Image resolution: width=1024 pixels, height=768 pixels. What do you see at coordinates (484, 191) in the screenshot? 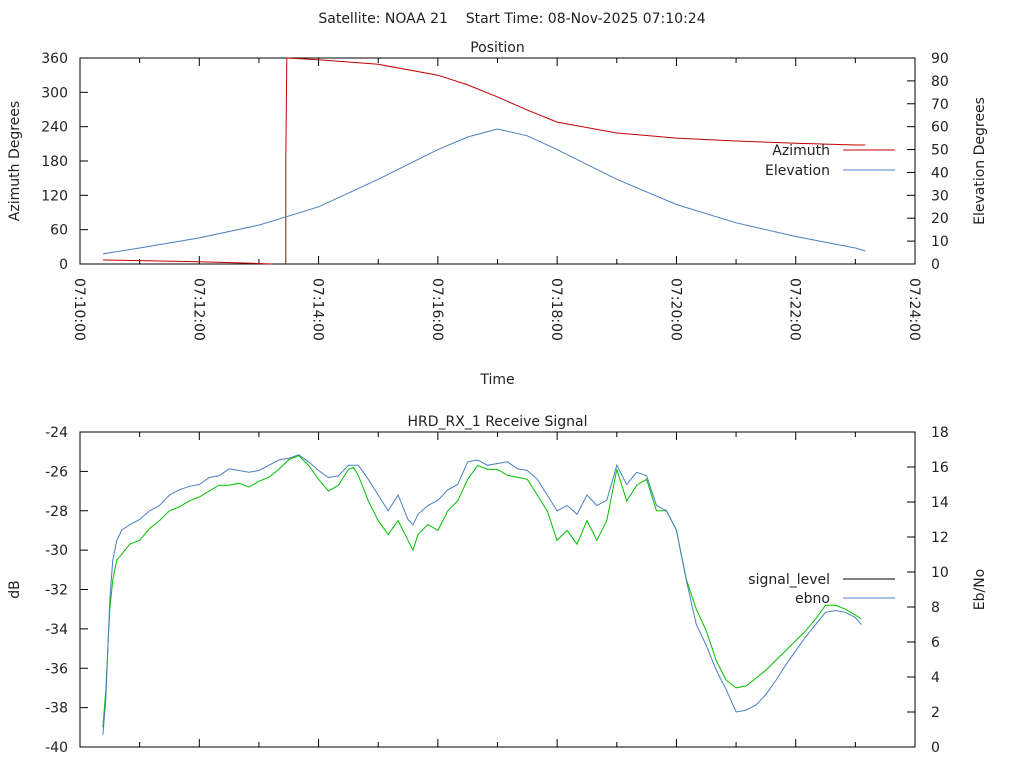
I see `series-line-elevation` at bounding box center [484, 191].